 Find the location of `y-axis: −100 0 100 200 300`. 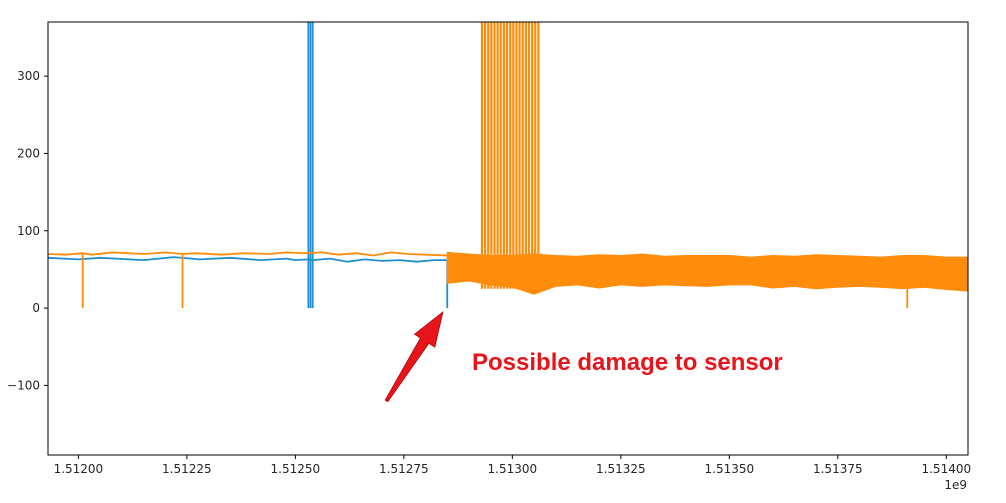

y-axis: −100 0 100 200 300 is located at coordinates (27, 230).